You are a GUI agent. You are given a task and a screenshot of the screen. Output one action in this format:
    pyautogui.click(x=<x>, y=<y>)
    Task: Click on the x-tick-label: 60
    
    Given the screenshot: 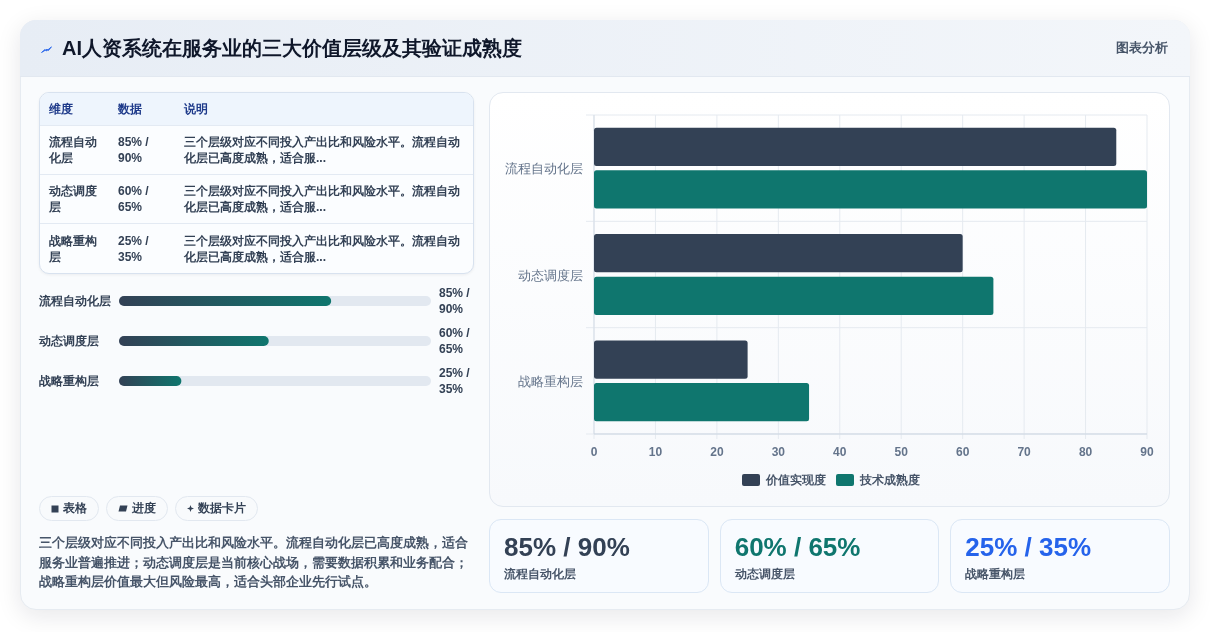 What is the action you would take?
    pyautogui.click(x=962, y=452)
    